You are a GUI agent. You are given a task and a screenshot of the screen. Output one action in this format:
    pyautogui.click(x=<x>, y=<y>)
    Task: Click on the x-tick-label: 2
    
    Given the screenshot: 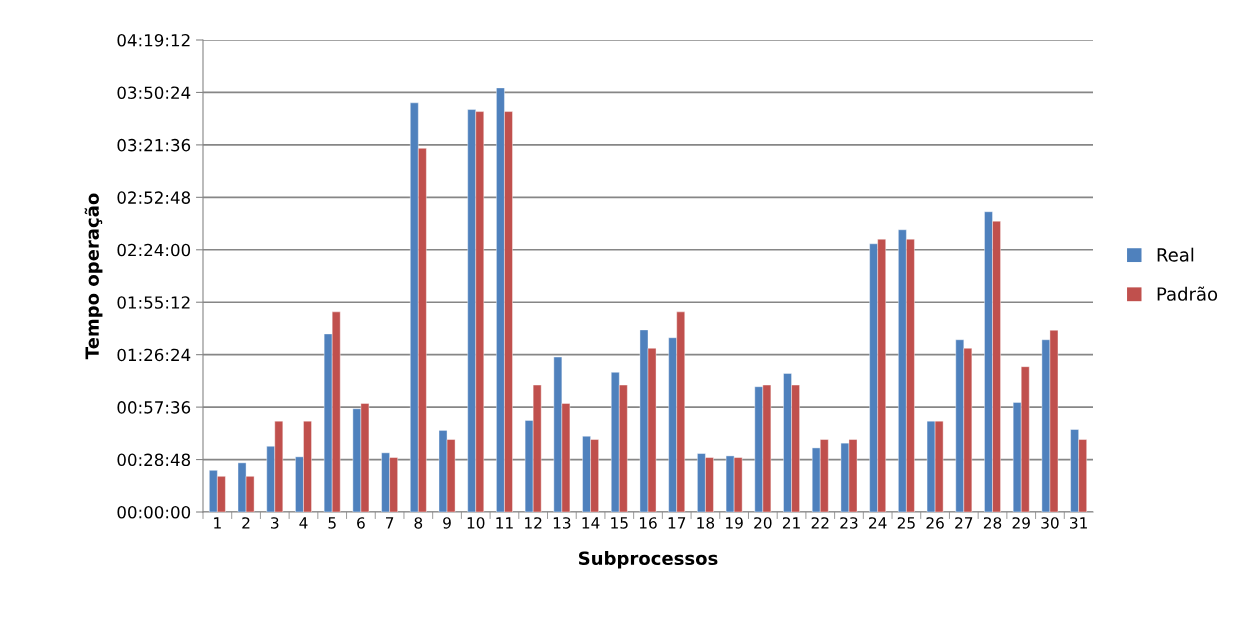 What is the action you would take?
    pyautogui.click(x=246, y=523)
    